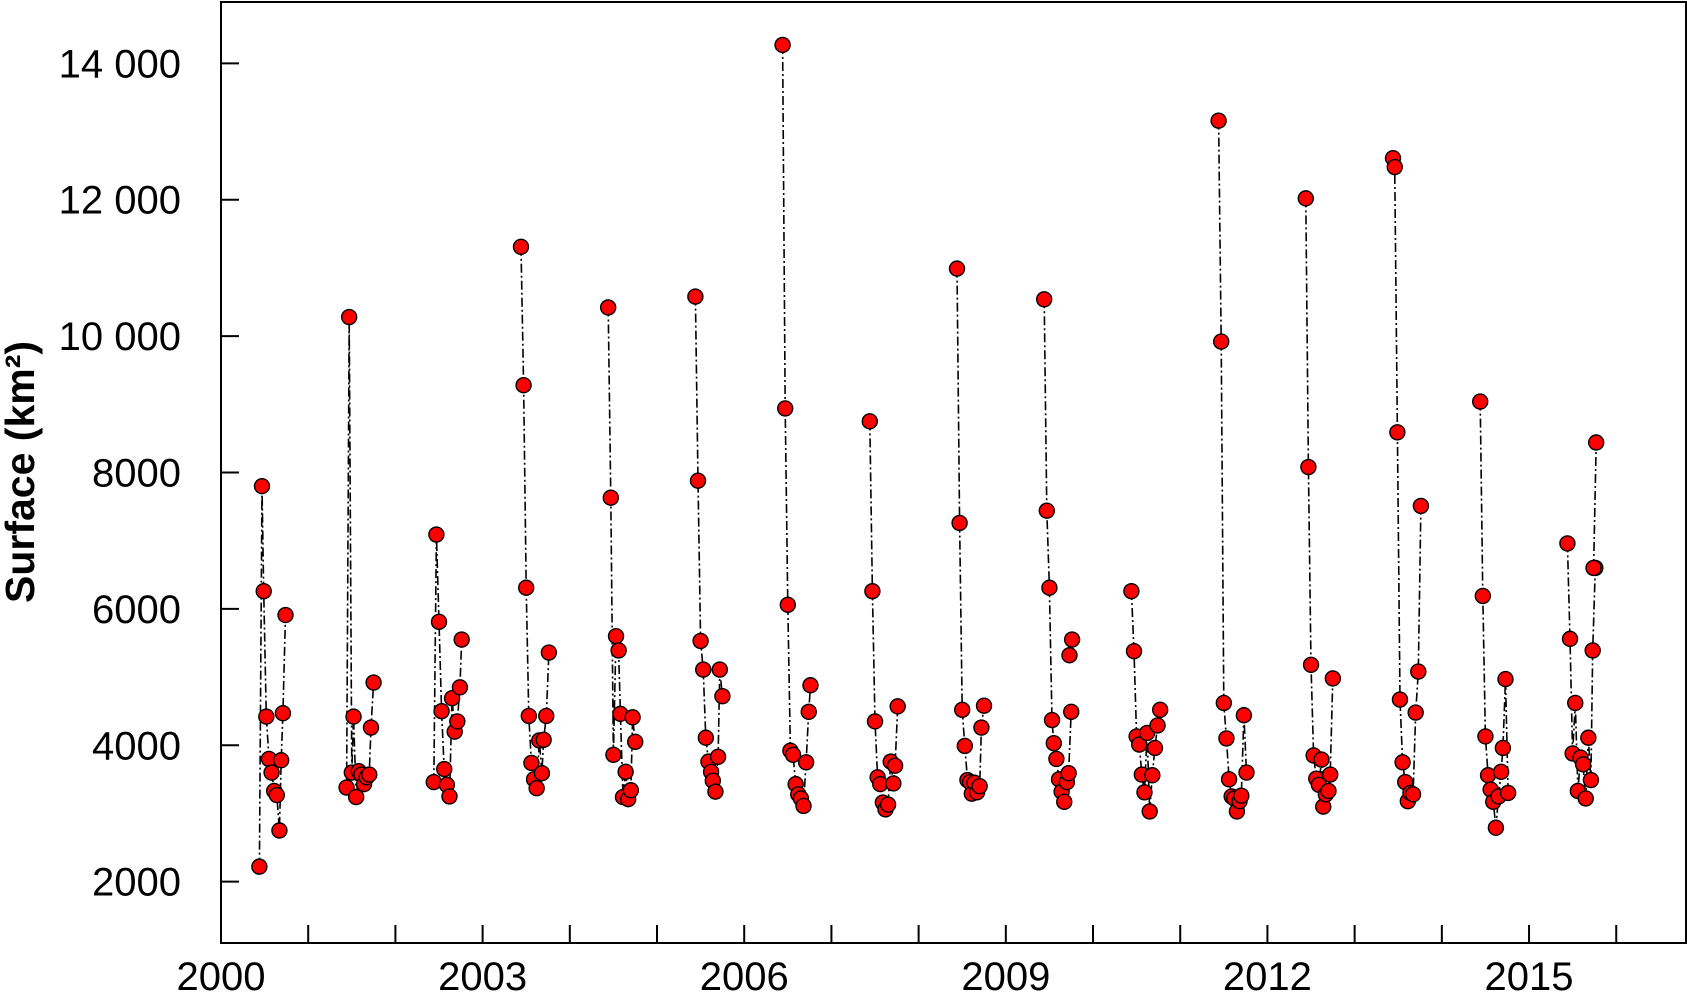 The image size is (1687, 1001). What do you see at coordinates (744, 977) in the screenshot?
I see `x-tick-label: 2006` at bounding box center [744, 977].